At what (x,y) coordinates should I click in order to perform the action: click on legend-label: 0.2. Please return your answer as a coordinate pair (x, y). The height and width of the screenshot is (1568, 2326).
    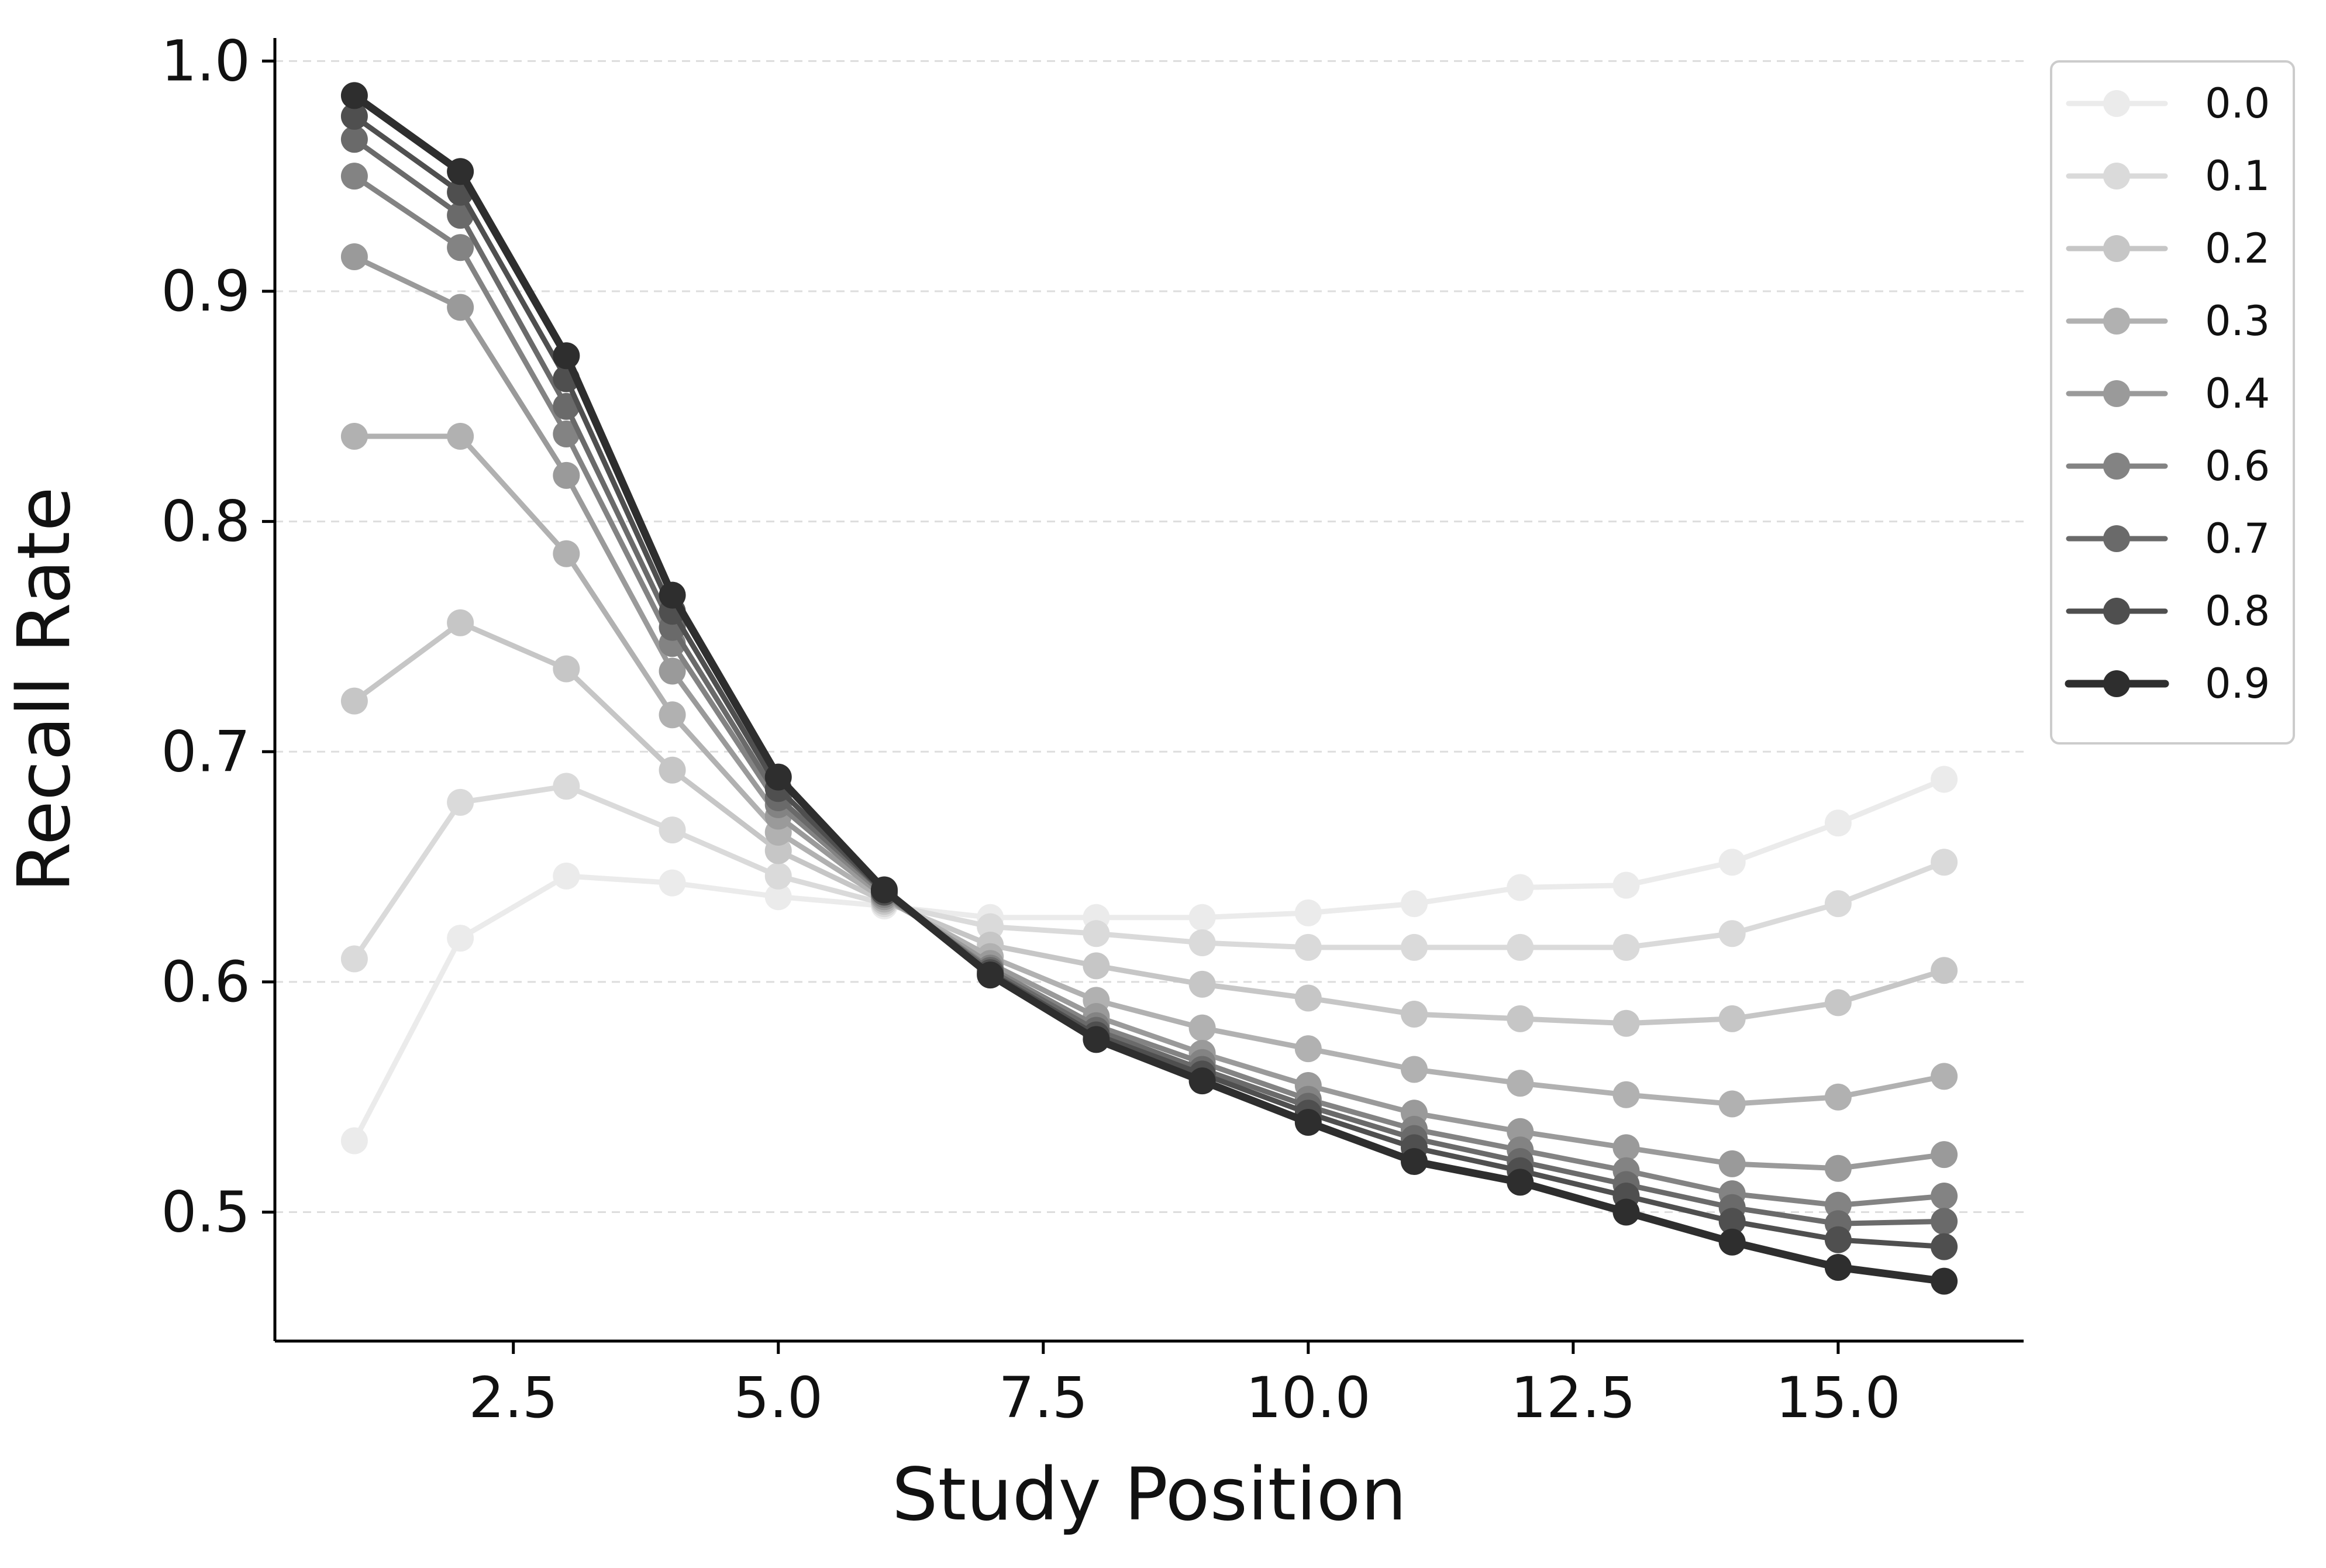
    Looking at the image, I should click on (2237, 249).